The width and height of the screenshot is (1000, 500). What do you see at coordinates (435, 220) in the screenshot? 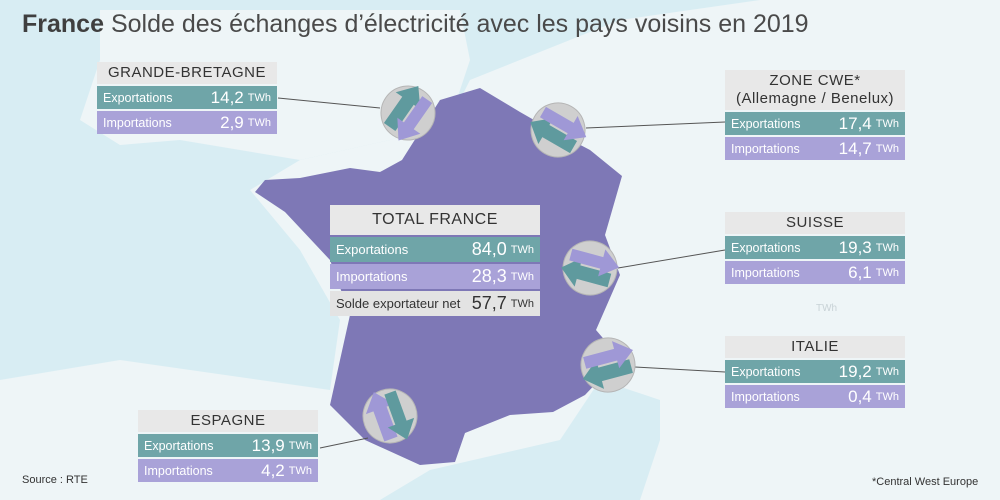
I see `total-france-header: TOTAL FRANCE` at bounding box center [435, 220].